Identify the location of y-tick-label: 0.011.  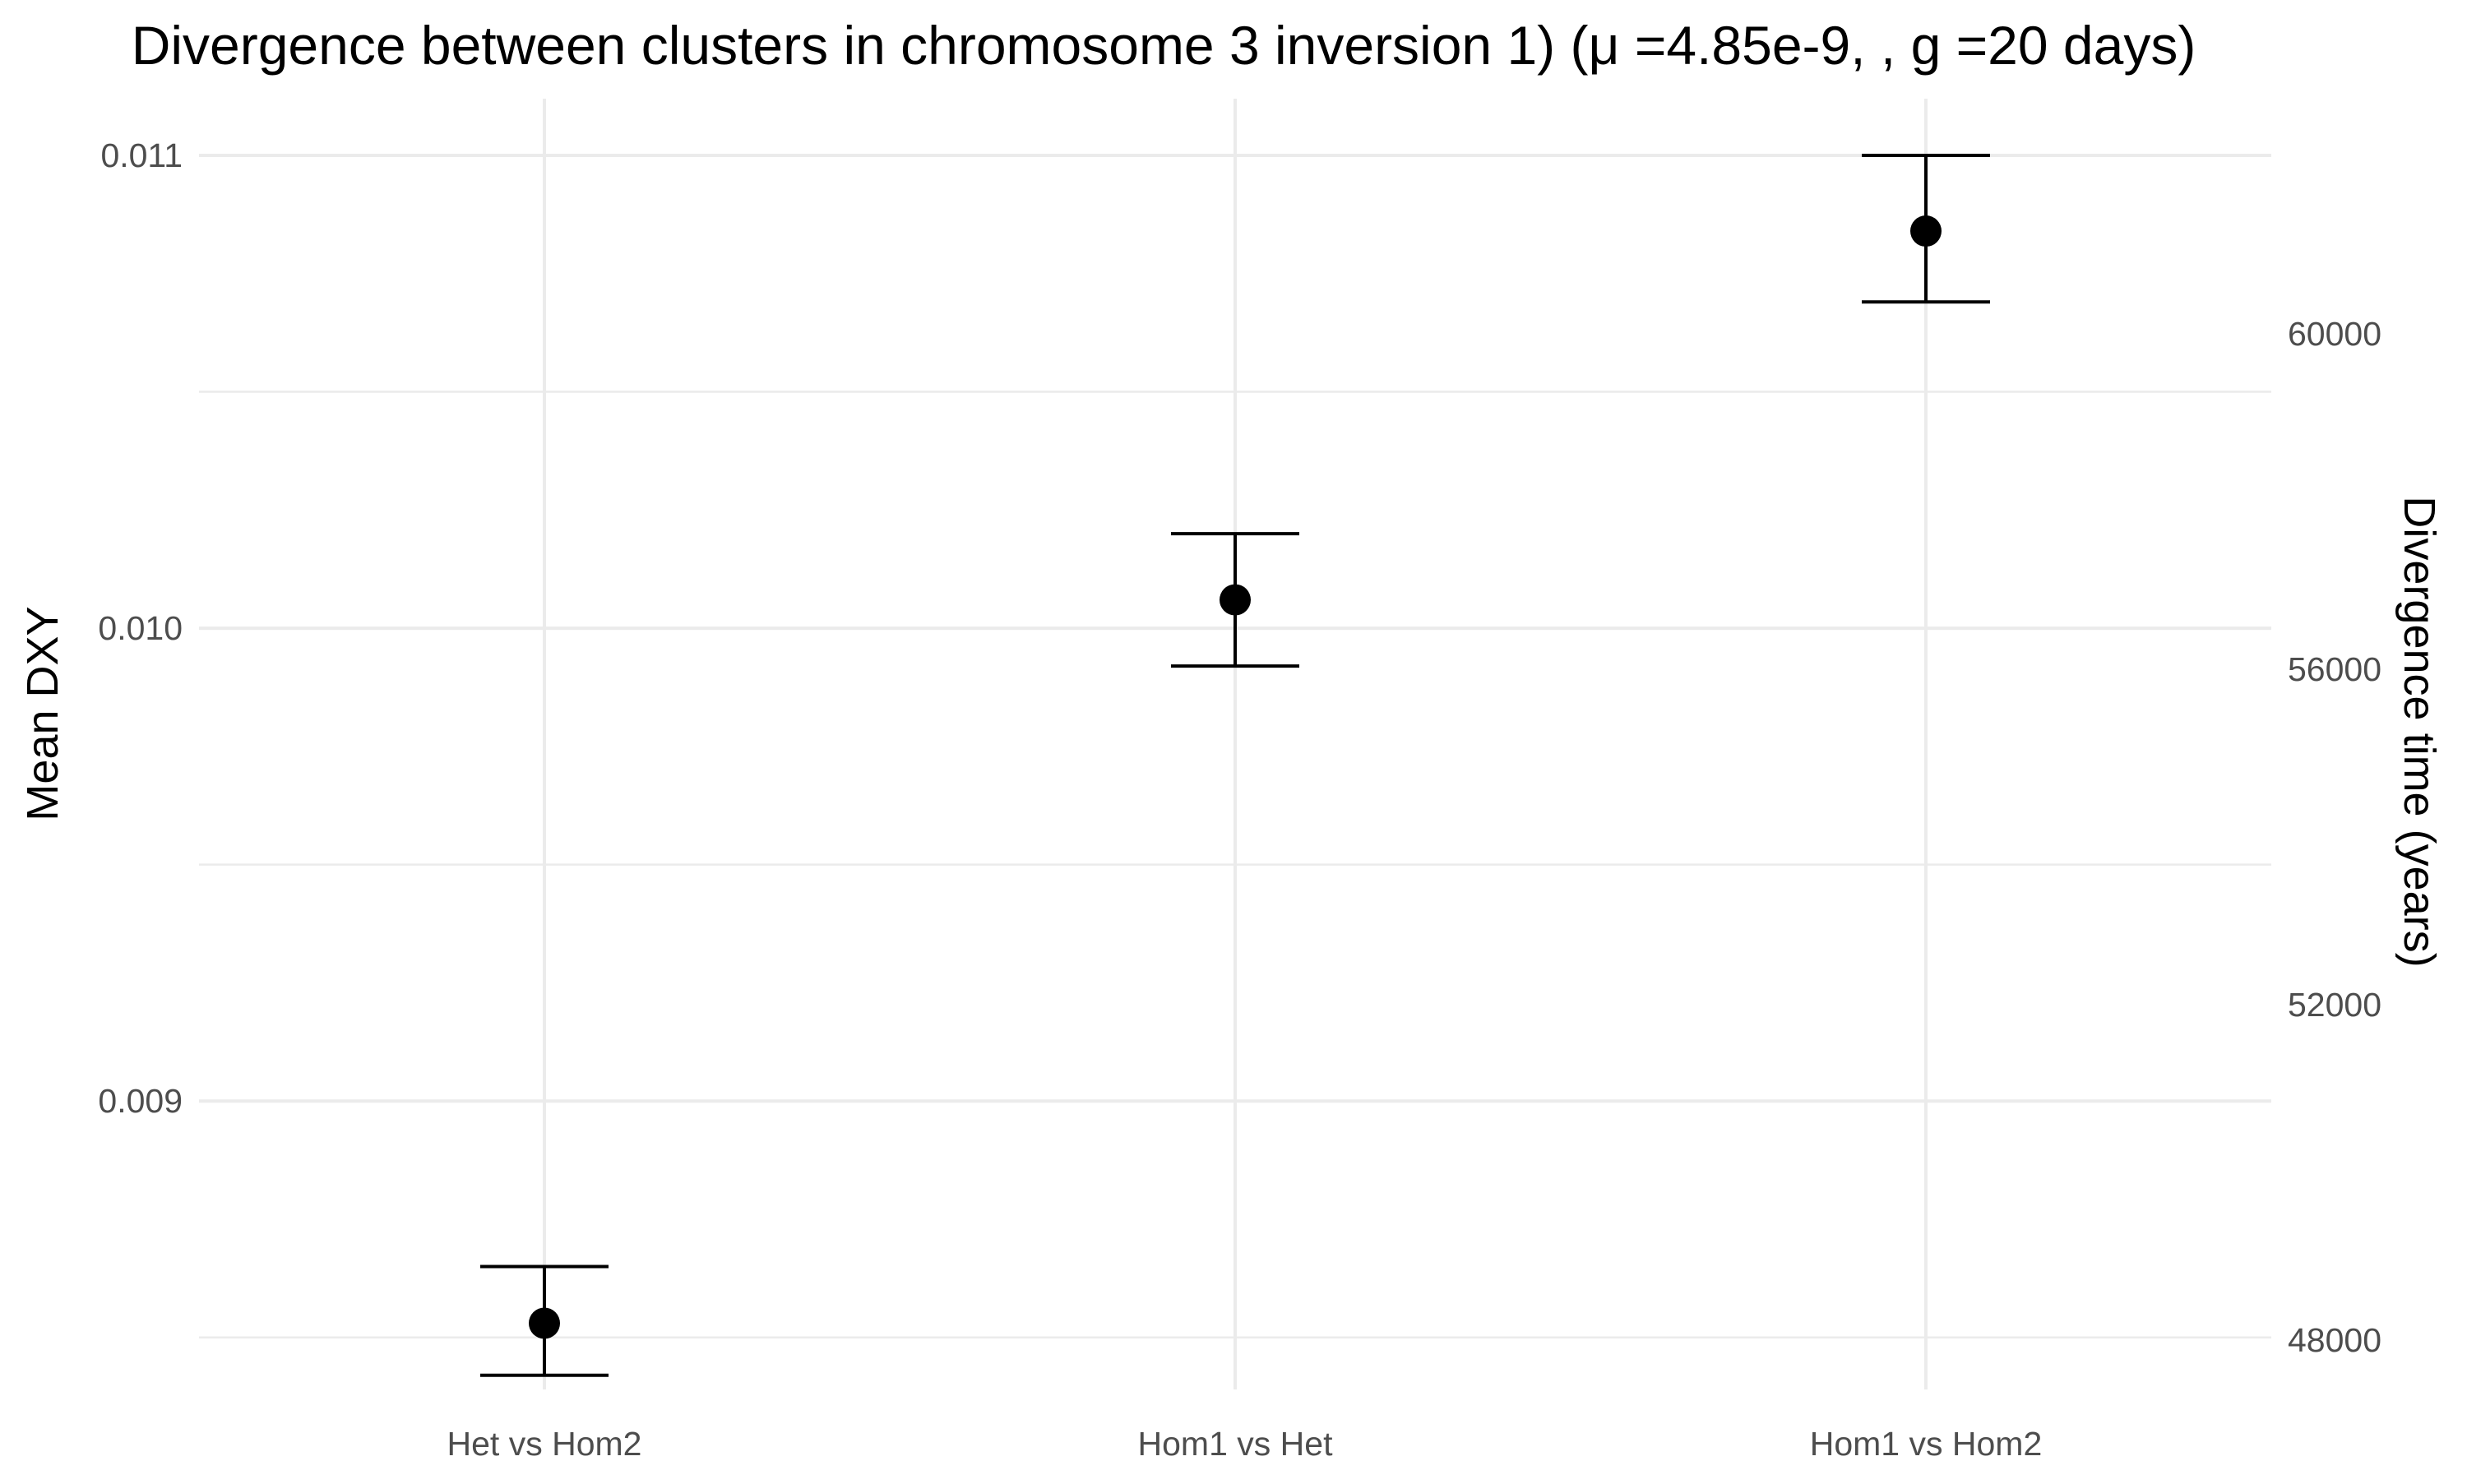
(141, 155).